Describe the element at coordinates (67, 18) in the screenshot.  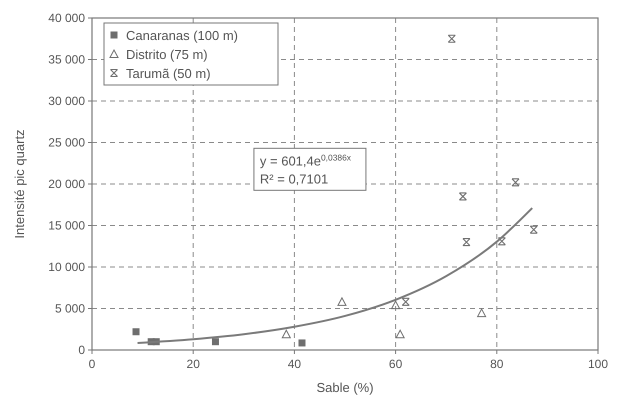
I see `y-tick-label: 40 000` at that location.